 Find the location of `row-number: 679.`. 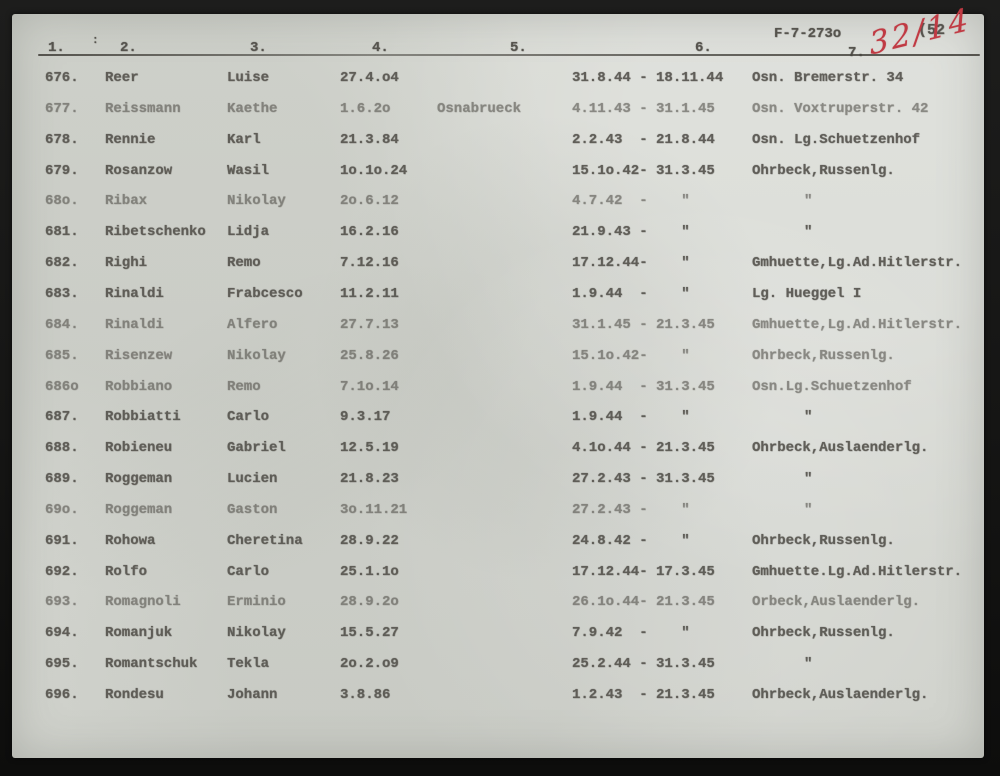

row-number: 679. is located at coordinates (62, 170).